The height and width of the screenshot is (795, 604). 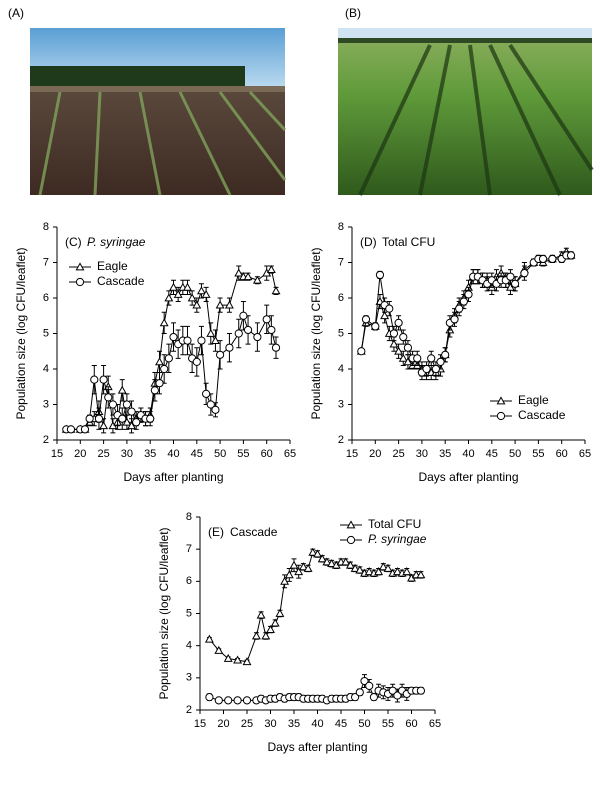 What do you see at coordinates (353, 13) in the screenshot?
I see `photo-label: (B)` at bounding box center [353, 13].